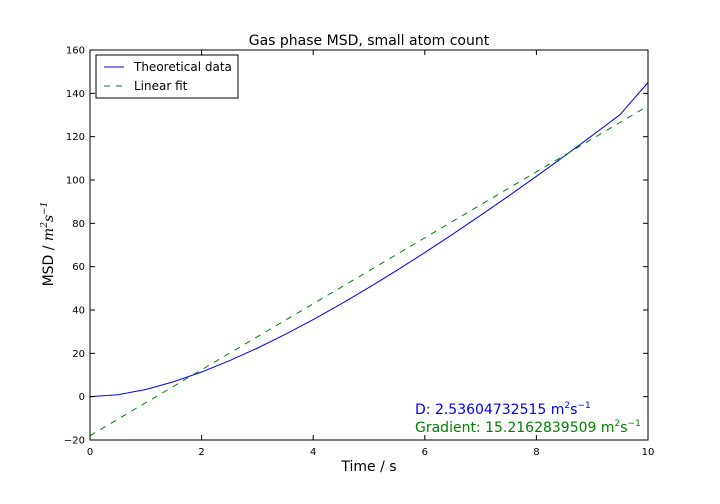  I want to click on y-tick-label: −20, so click(74, 441).